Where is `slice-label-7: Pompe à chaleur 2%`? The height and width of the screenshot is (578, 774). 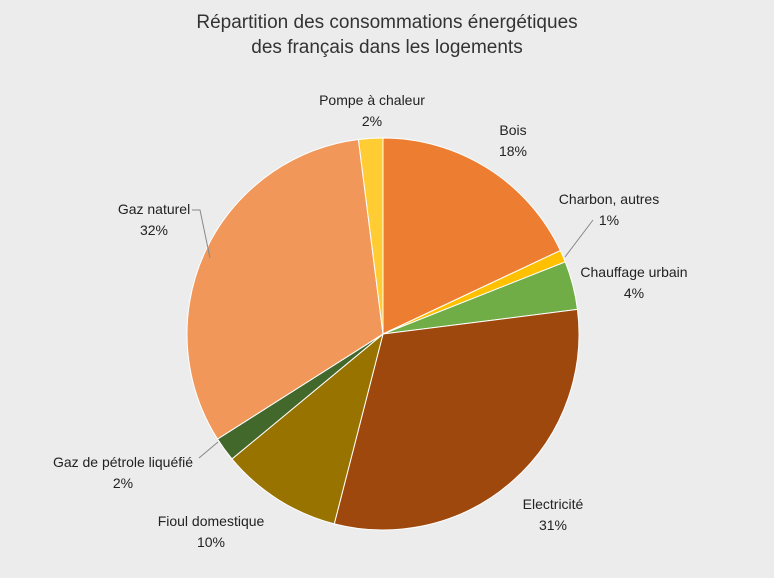
slice-label-7: Pompe à chaleur 2% is located at coordinates (372, 110).